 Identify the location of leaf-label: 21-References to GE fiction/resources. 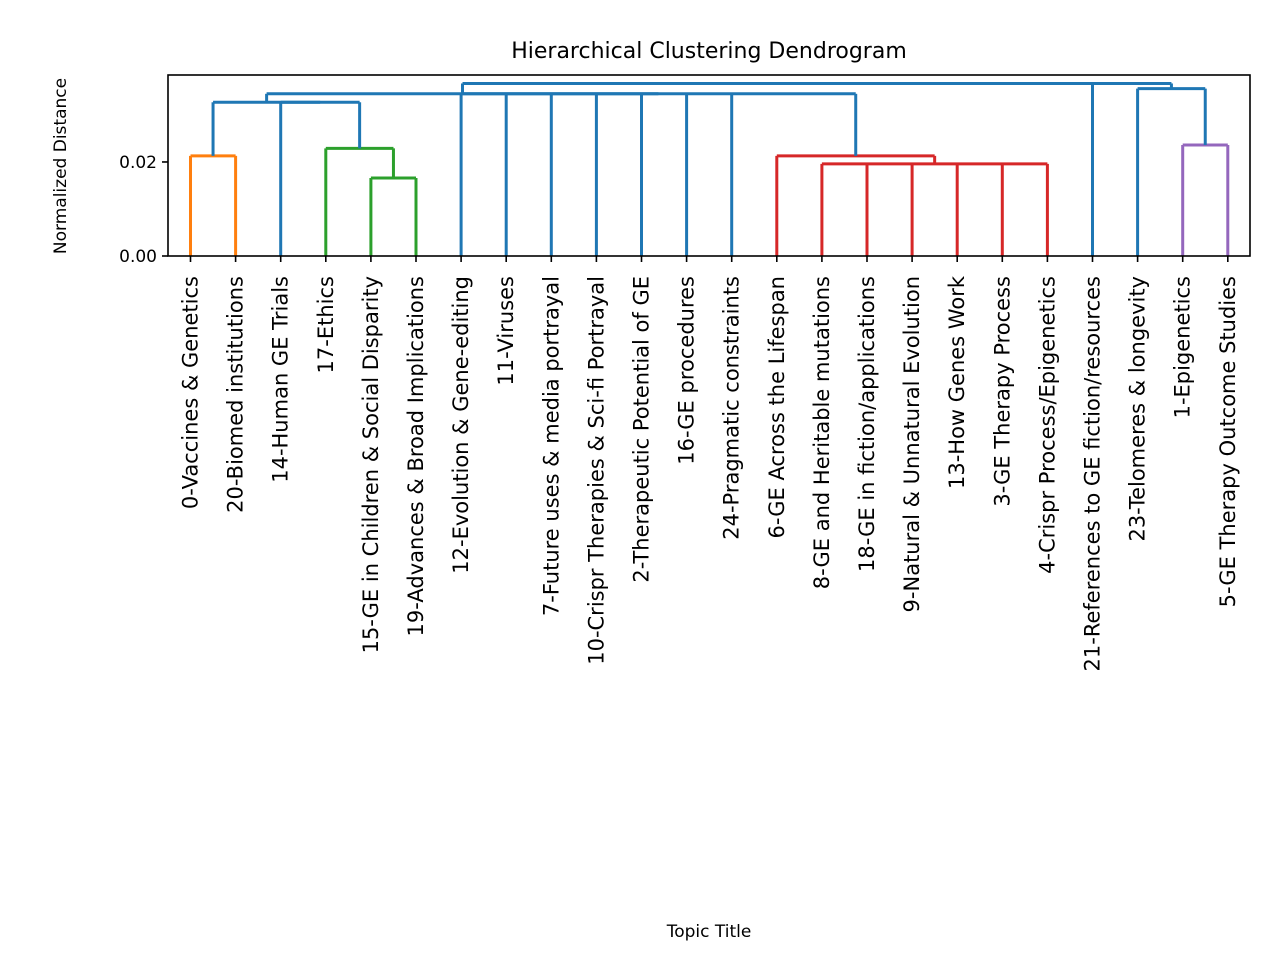
(1093, 473).